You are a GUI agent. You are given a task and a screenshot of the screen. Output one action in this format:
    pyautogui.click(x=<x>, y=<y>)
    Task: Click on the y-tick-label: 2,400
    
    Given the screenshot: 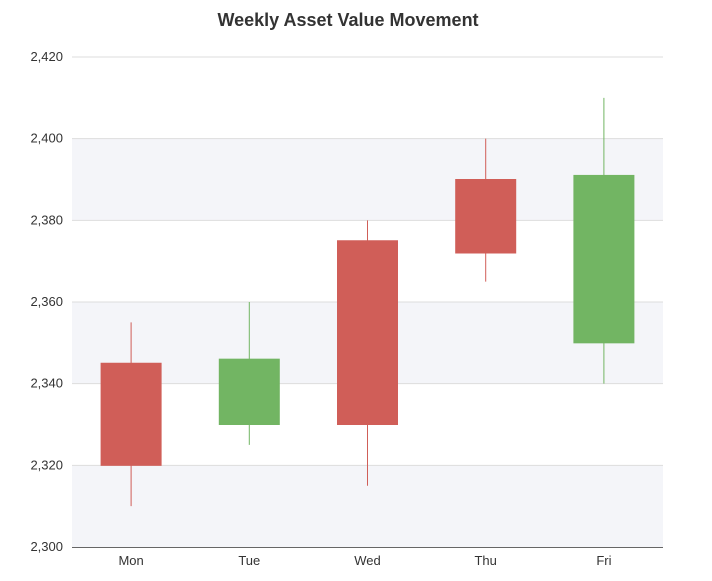 What is the action you would take?
    pyautogui.click(x=46, y=138)
    